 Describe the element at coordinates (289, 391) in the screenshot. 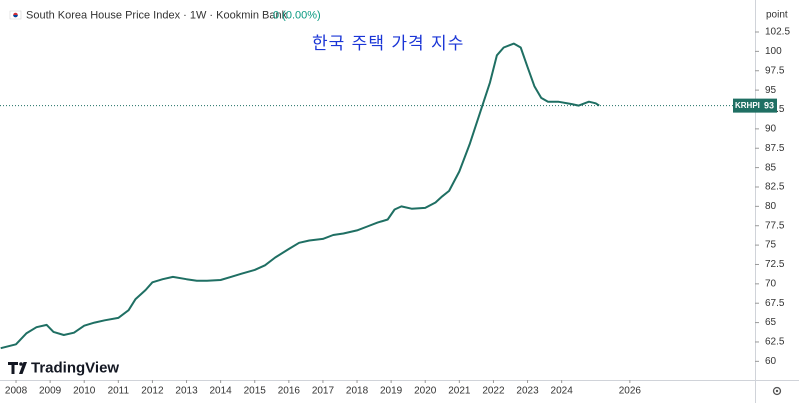

I see `x-tick-label: 2016` at that location.